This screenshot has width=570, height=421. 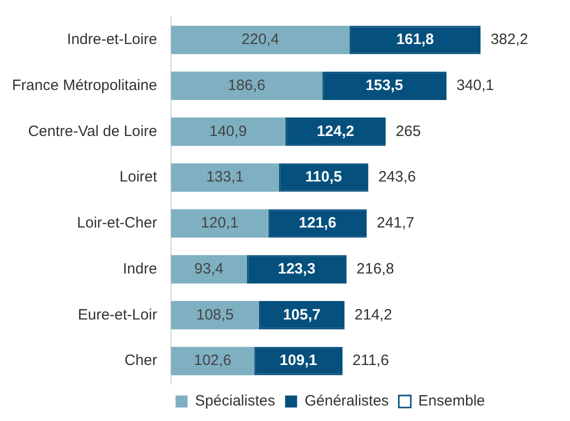 I want to click on data-label: 186,6, so click(x=247, y=85).